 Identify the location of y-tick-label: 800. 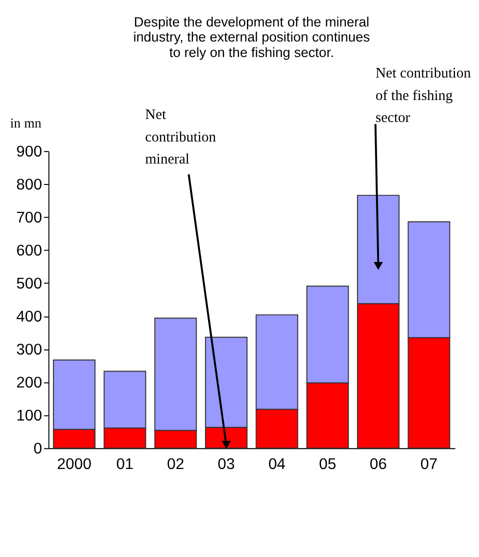
(29, 185).